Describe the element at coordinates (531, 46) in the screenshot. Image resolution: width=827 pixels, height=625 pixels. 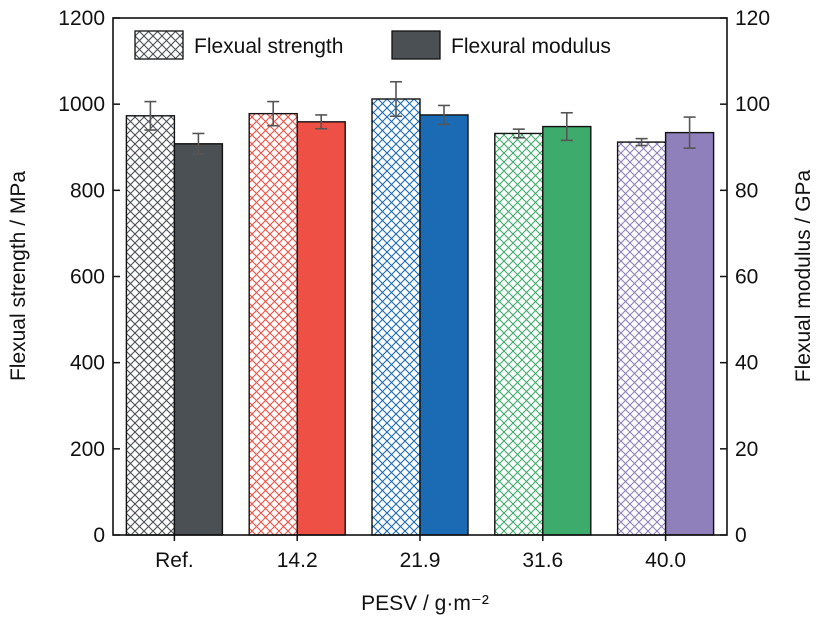
I see `legend-label-flexural-modulus: Flexural modulus` at that location.